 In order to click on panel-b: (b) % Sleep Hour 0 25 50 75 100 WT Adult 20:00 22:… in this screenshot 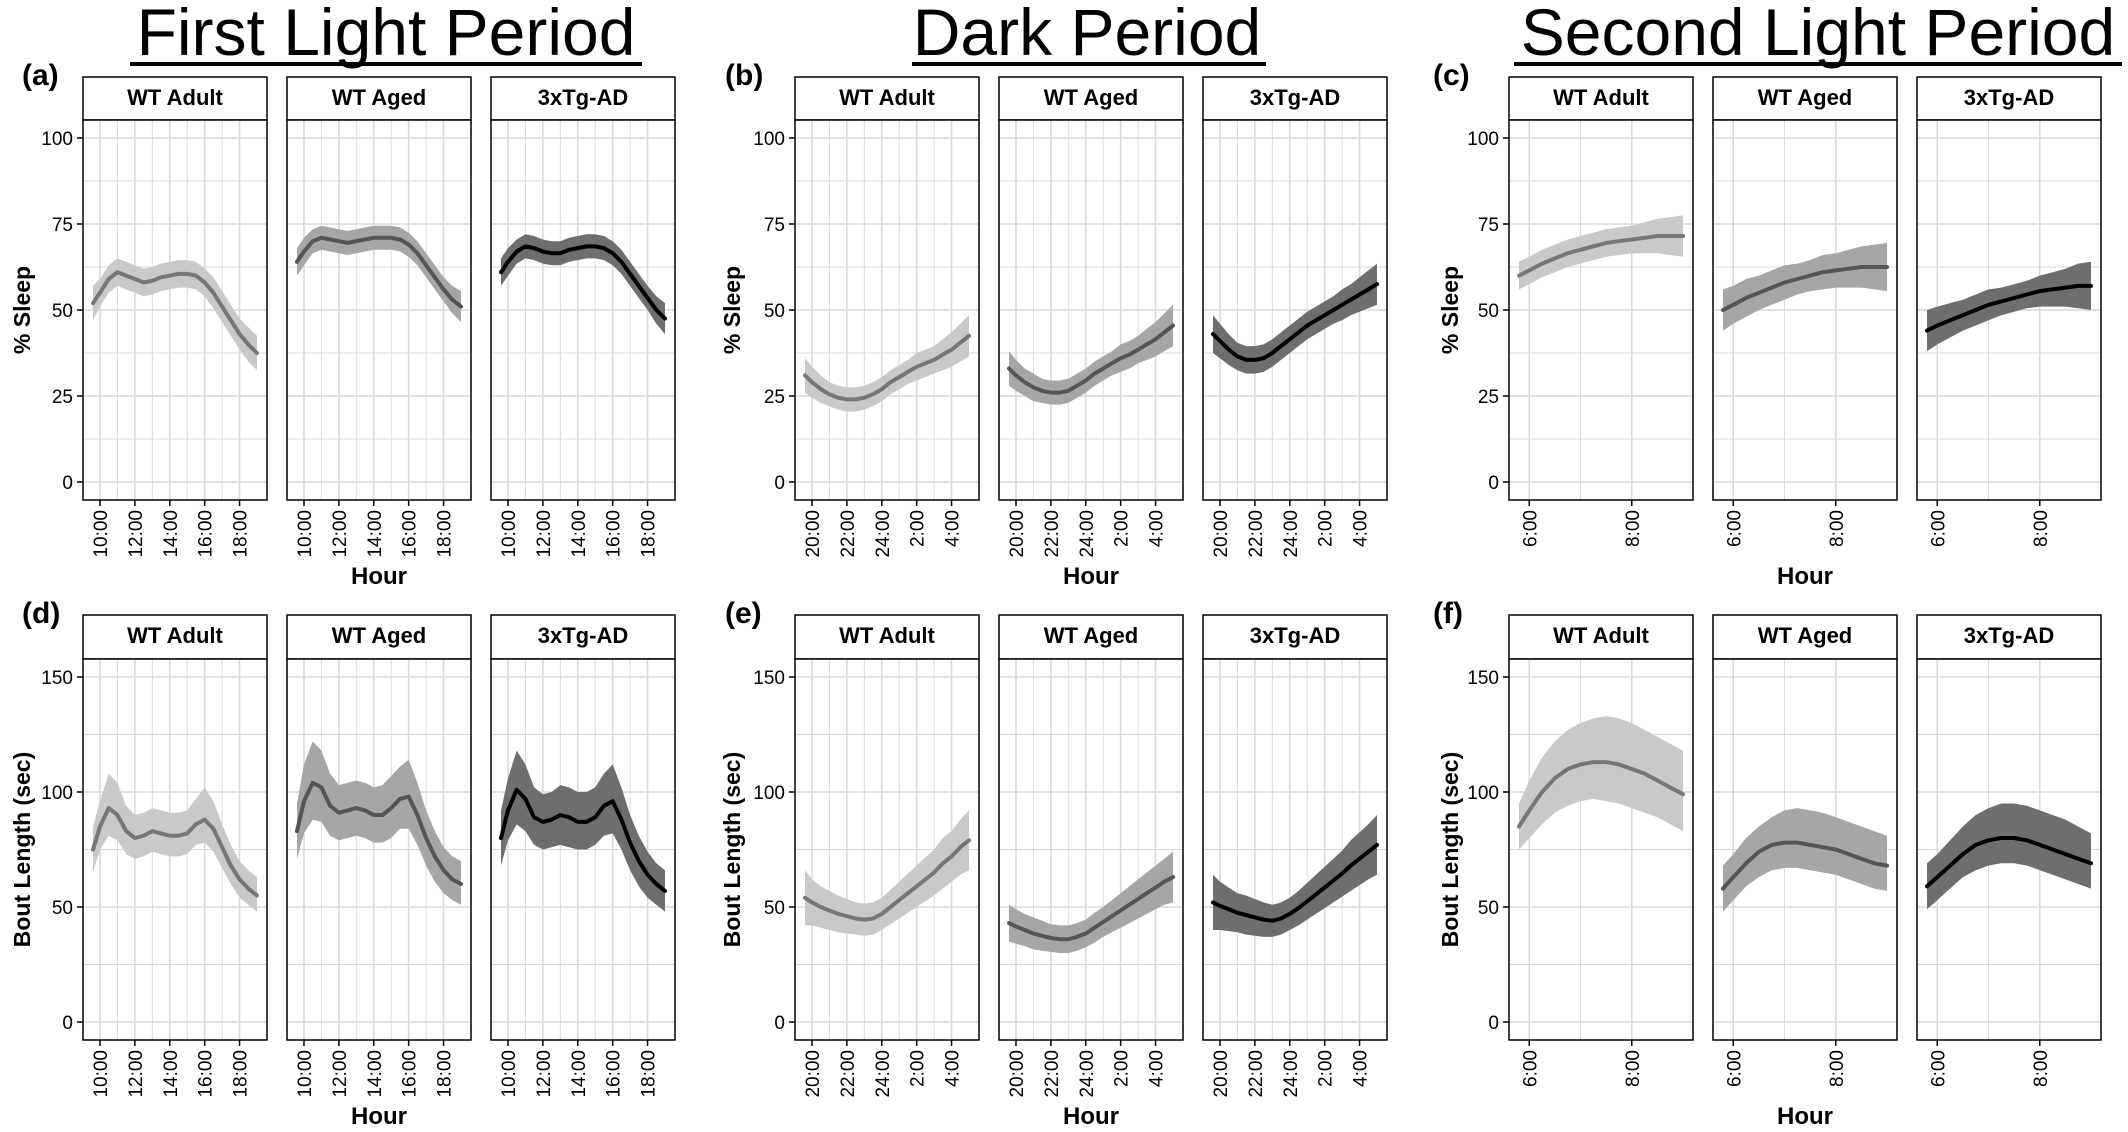, I will do `click(1053, 324)`.